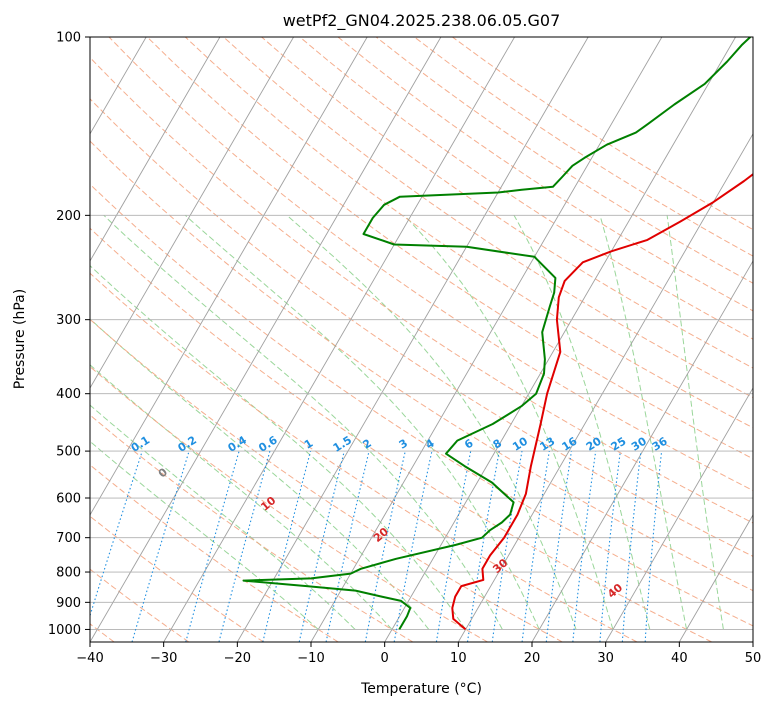 This screenshot has width=775, height=708. I want to click on x-tick-label: −40, so click(89, 658).